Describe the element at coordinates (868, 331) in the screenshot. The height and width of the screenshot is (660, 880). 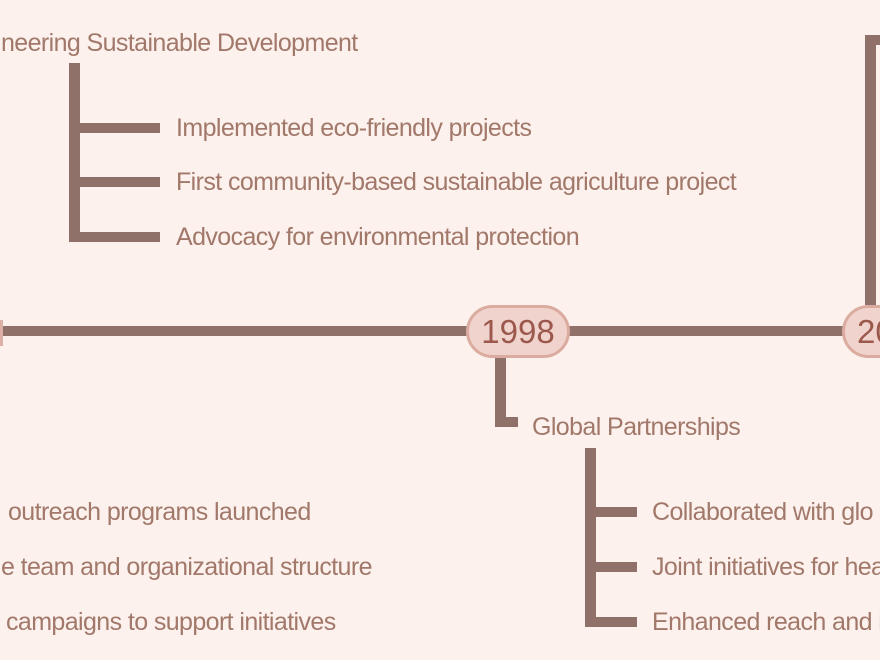
I see `year-label: 20` at that location.